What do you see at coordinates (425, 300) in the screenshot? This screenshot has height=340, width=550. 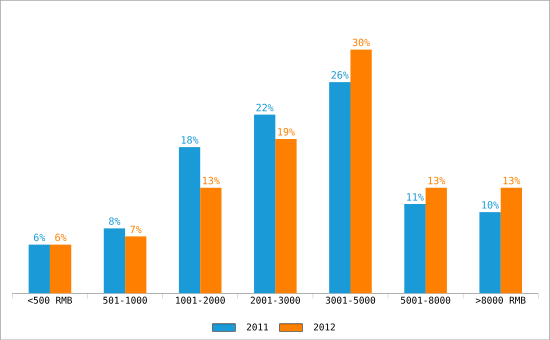 I see `x-tick-label: 5001-8000` at bounding box center [425, 300].